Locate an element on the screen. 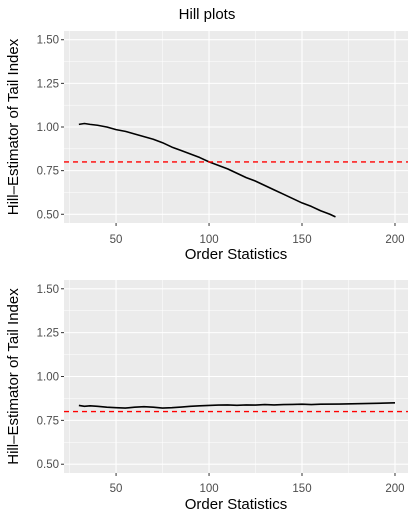 The image size is (415, 519). figure-title: Hill plots is located at coordinates (207, 14).